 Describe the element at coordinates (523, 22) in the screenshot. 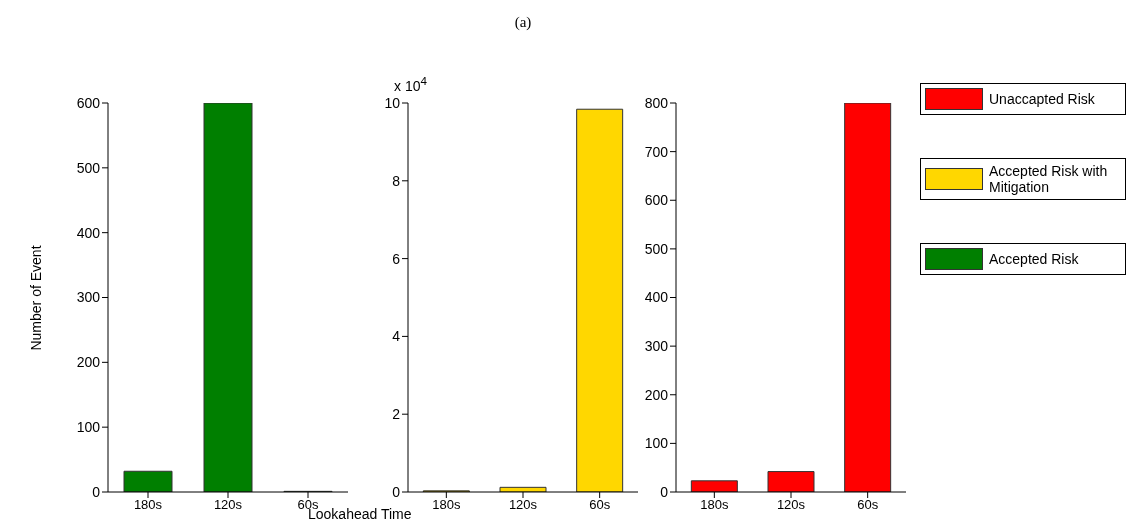

I see `chart-title: (a)` at that location.